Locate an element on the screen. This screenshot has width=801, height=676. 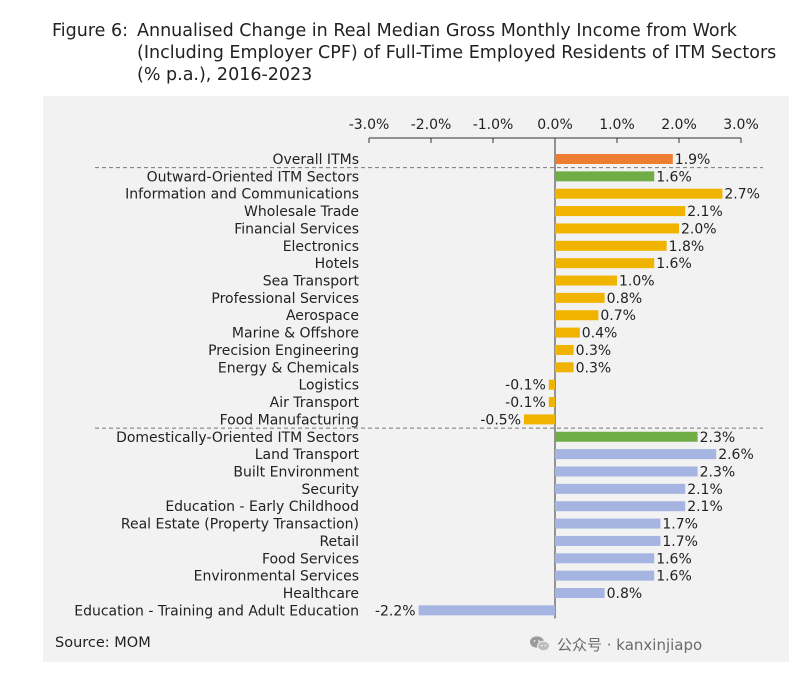
category-label: Air Transport is located at coordinates (315, 403).